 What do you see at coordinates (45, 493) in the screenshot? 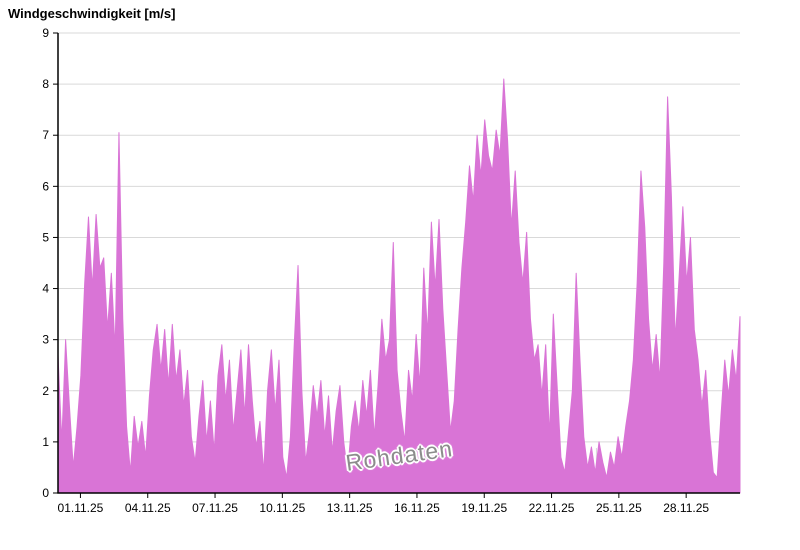
I see `y-tick-label: 0` at bounding box center [45, 493].